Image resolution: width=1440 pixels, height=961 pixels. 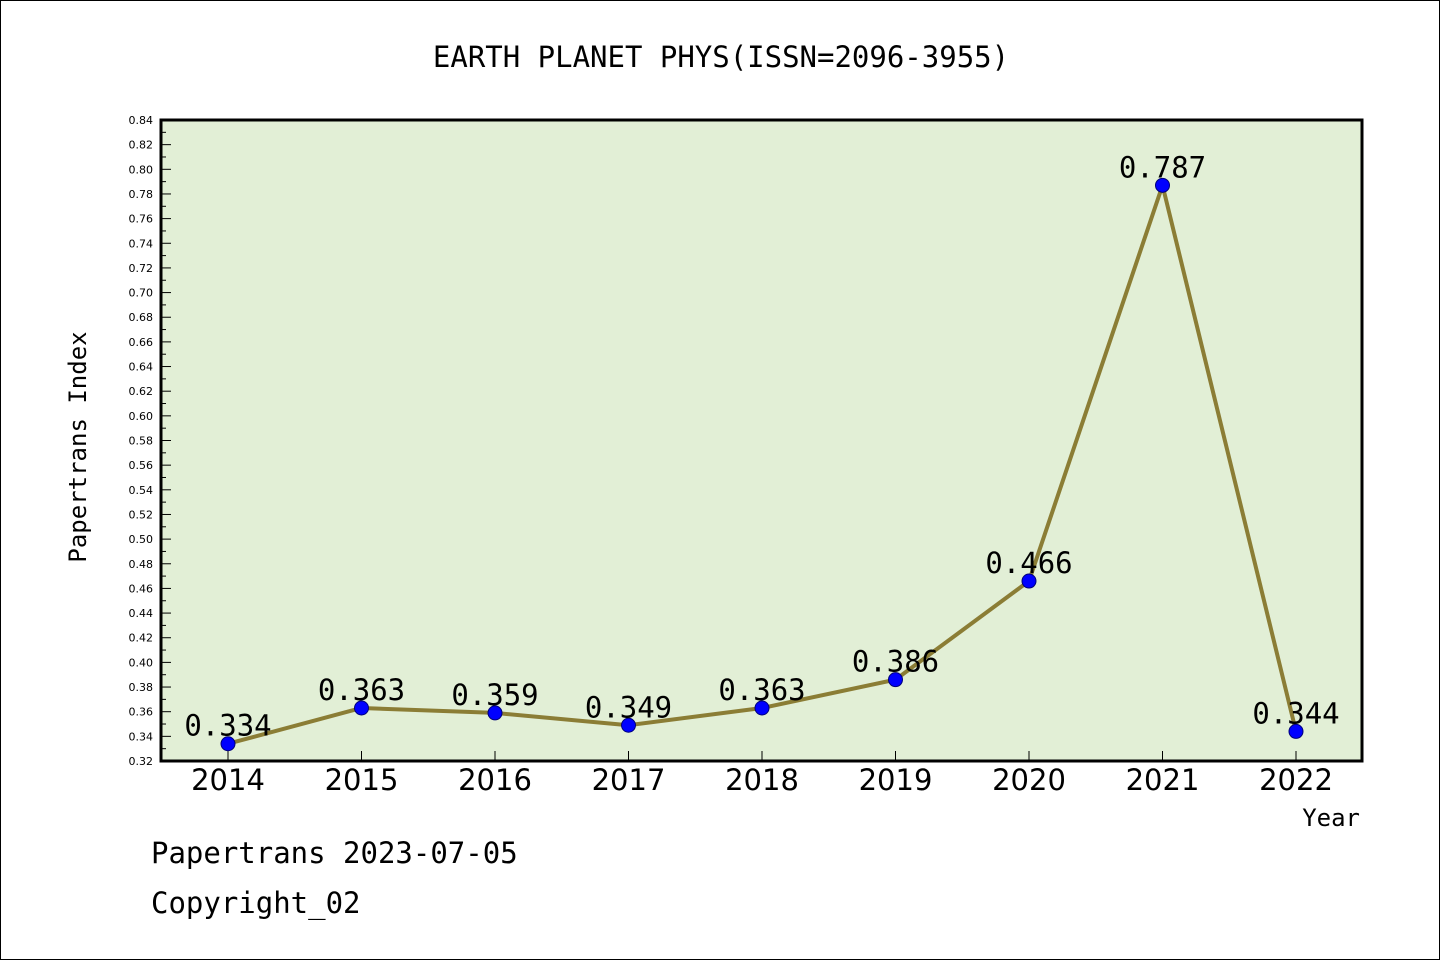 I want to click on x-tick-label: 2017, so click(x=629, y=780).